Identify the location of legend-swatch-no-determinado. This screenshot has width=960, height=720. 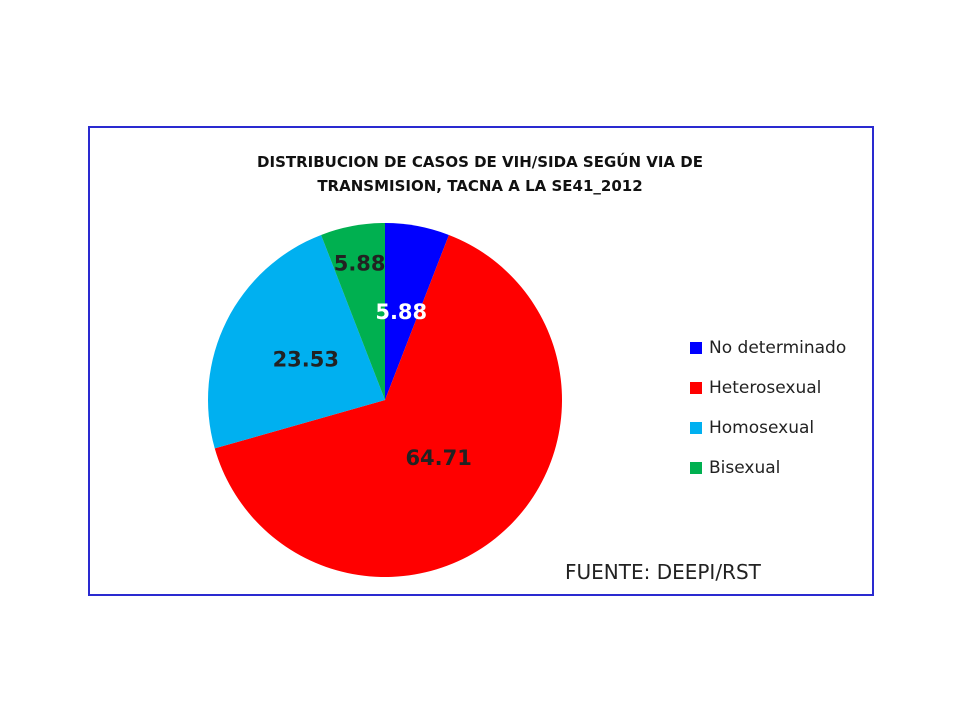
(696, 348).